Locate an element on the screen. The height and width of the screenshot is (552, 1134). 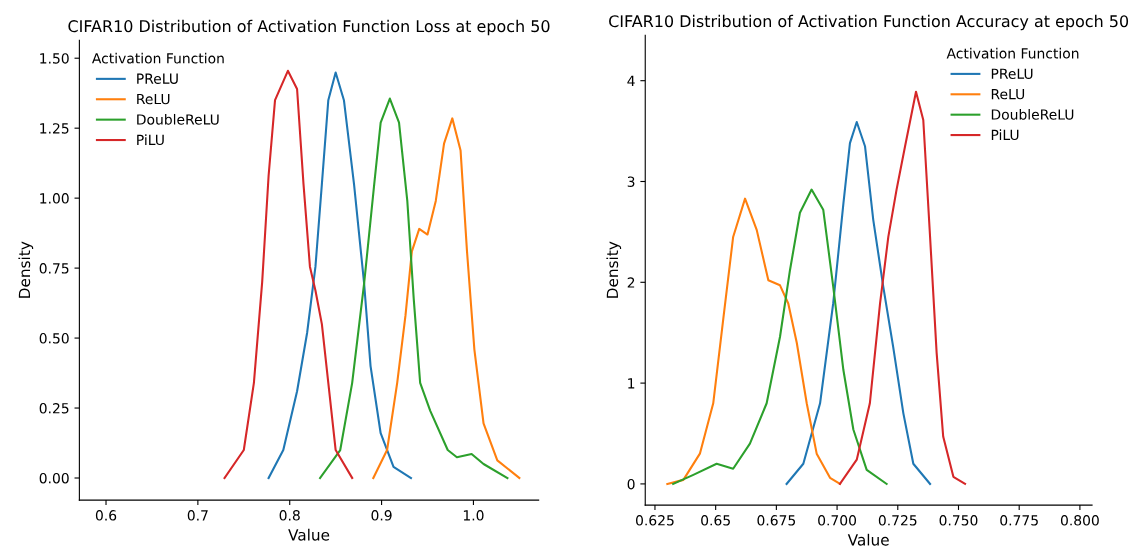
x-tick-label: 0.6 is located at coordinates (106, 515).